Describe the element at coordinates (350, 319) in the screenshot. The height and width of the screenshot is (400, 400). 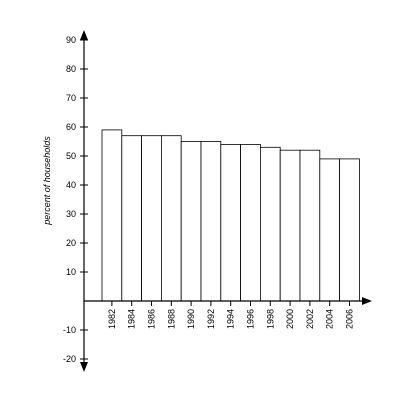
I see `x-tick-label: 2006` at that location.